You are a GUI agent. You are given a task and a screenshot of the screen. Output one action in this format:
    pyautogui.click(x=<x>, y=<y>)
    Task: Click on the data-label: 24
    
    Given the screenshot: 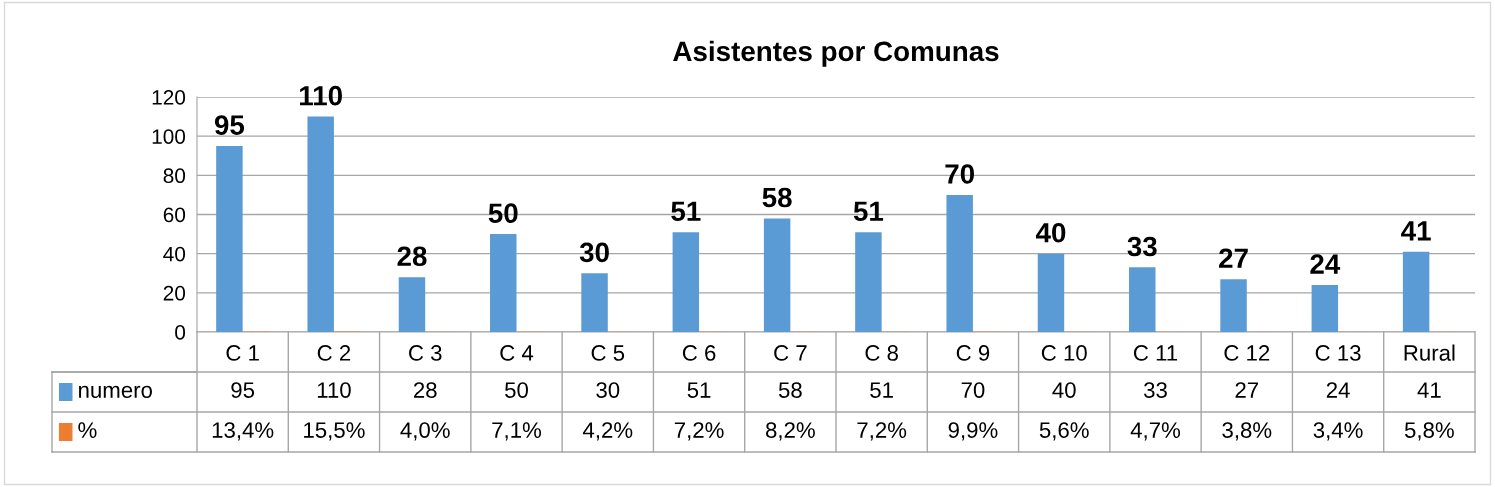 What is the action you would take?
    pyautogui.click(x=1338, y=390)
    